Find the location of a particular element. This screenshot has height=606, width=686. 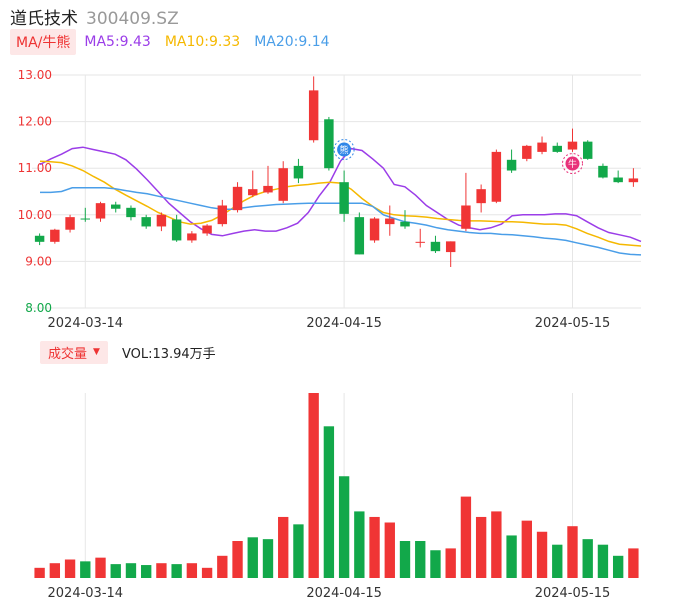

title-row: 道氏技术 300409.SZ is located at coordinates (94, 16).